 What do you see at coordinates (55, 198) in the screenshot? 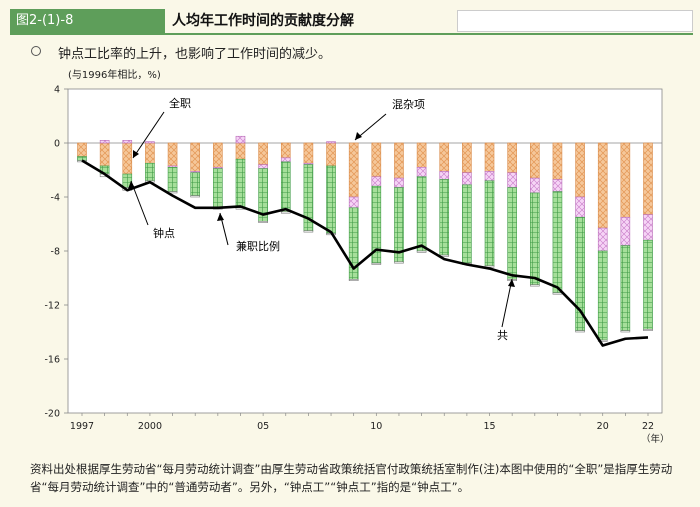
I see `y-tick-label: -4` at bounding box center [55, 198].